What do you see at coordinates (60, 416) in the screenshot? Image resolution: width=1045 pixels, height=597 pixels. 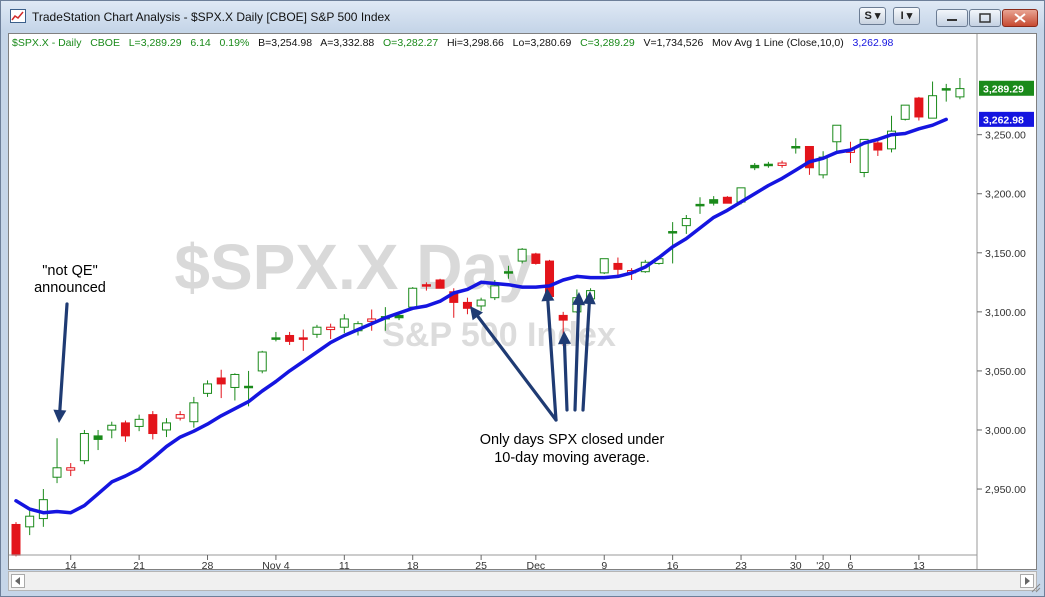 I see `qe-arrow-head` at bounding box center [60, 416].